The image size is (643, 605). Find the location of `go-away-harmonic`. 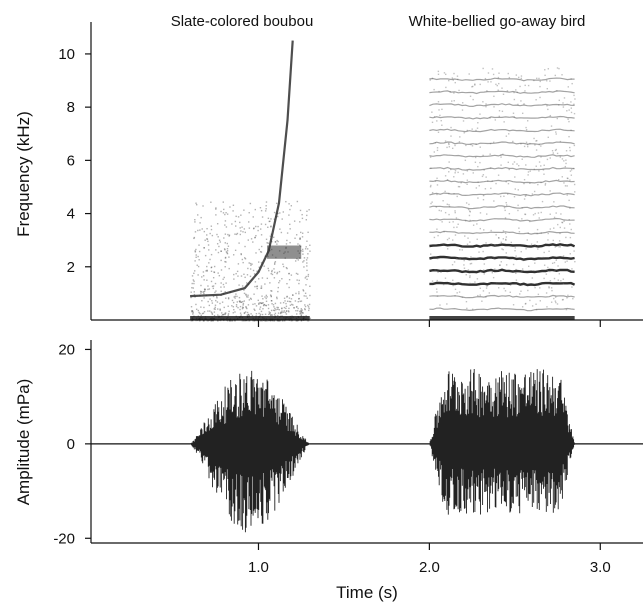

go-away-harmonic is located at coordinates (502, 219).